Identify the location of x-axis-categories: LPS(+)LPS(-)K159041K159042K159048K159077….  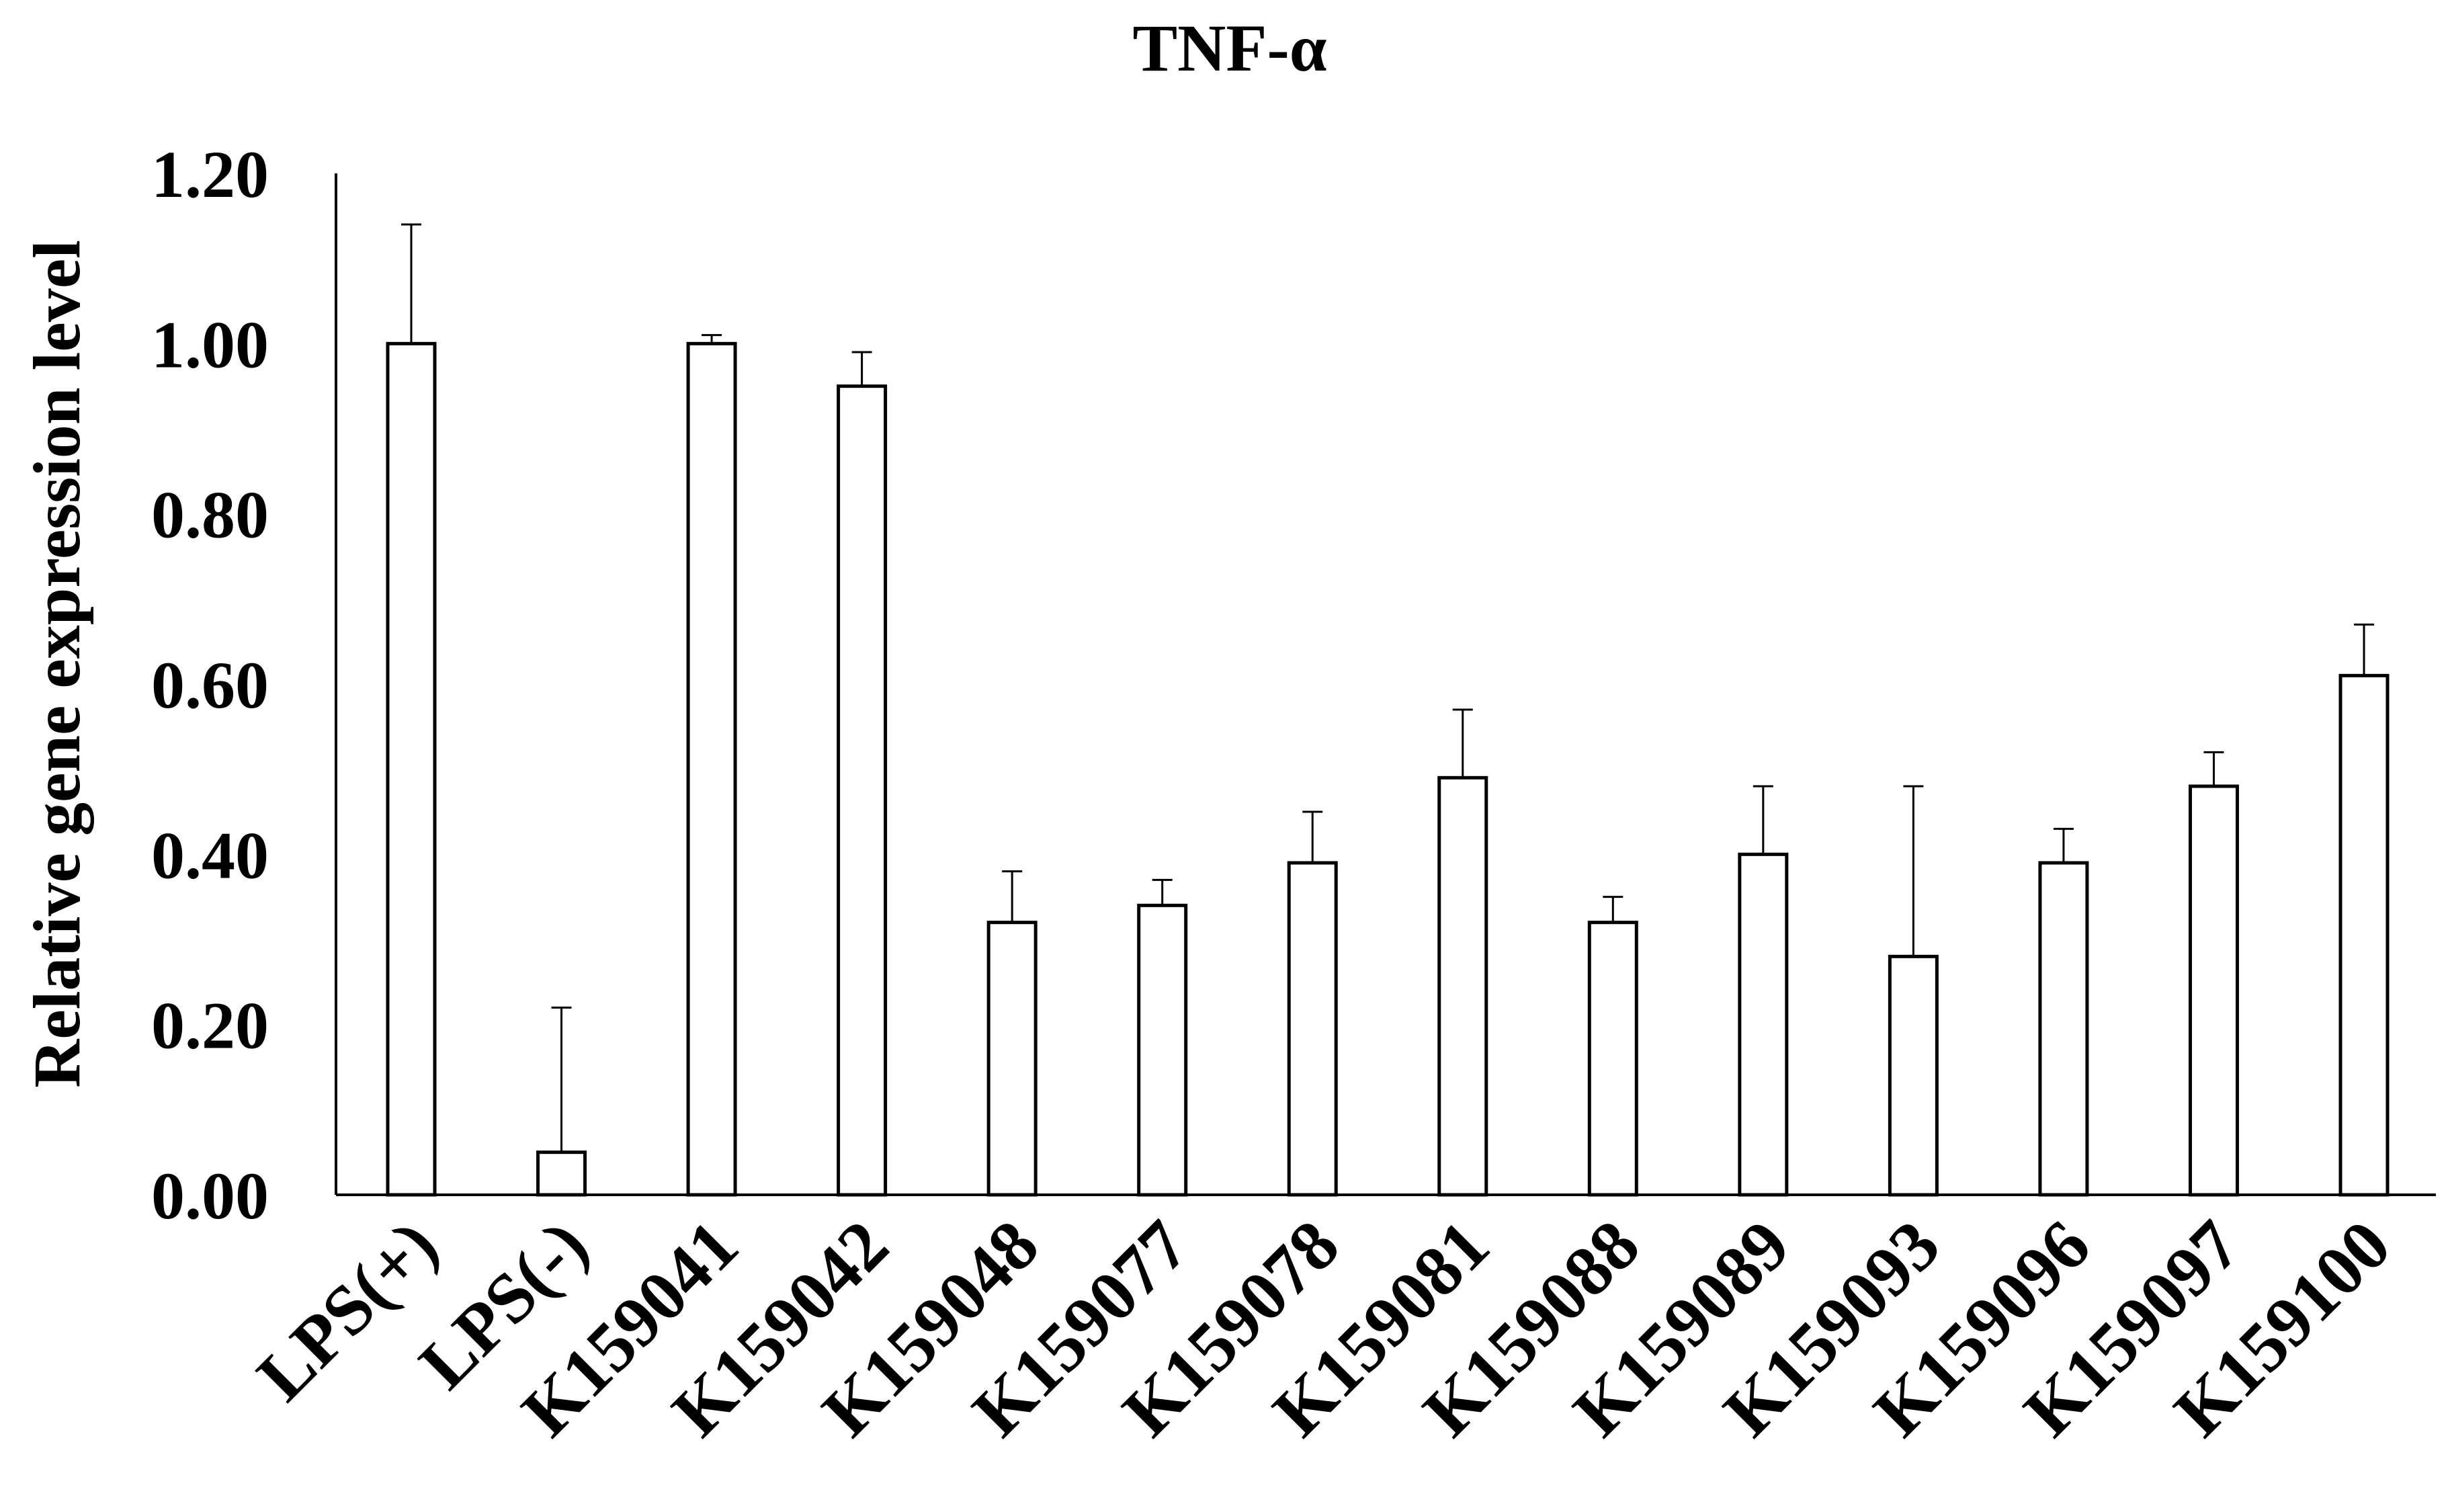
(1324, 1329).